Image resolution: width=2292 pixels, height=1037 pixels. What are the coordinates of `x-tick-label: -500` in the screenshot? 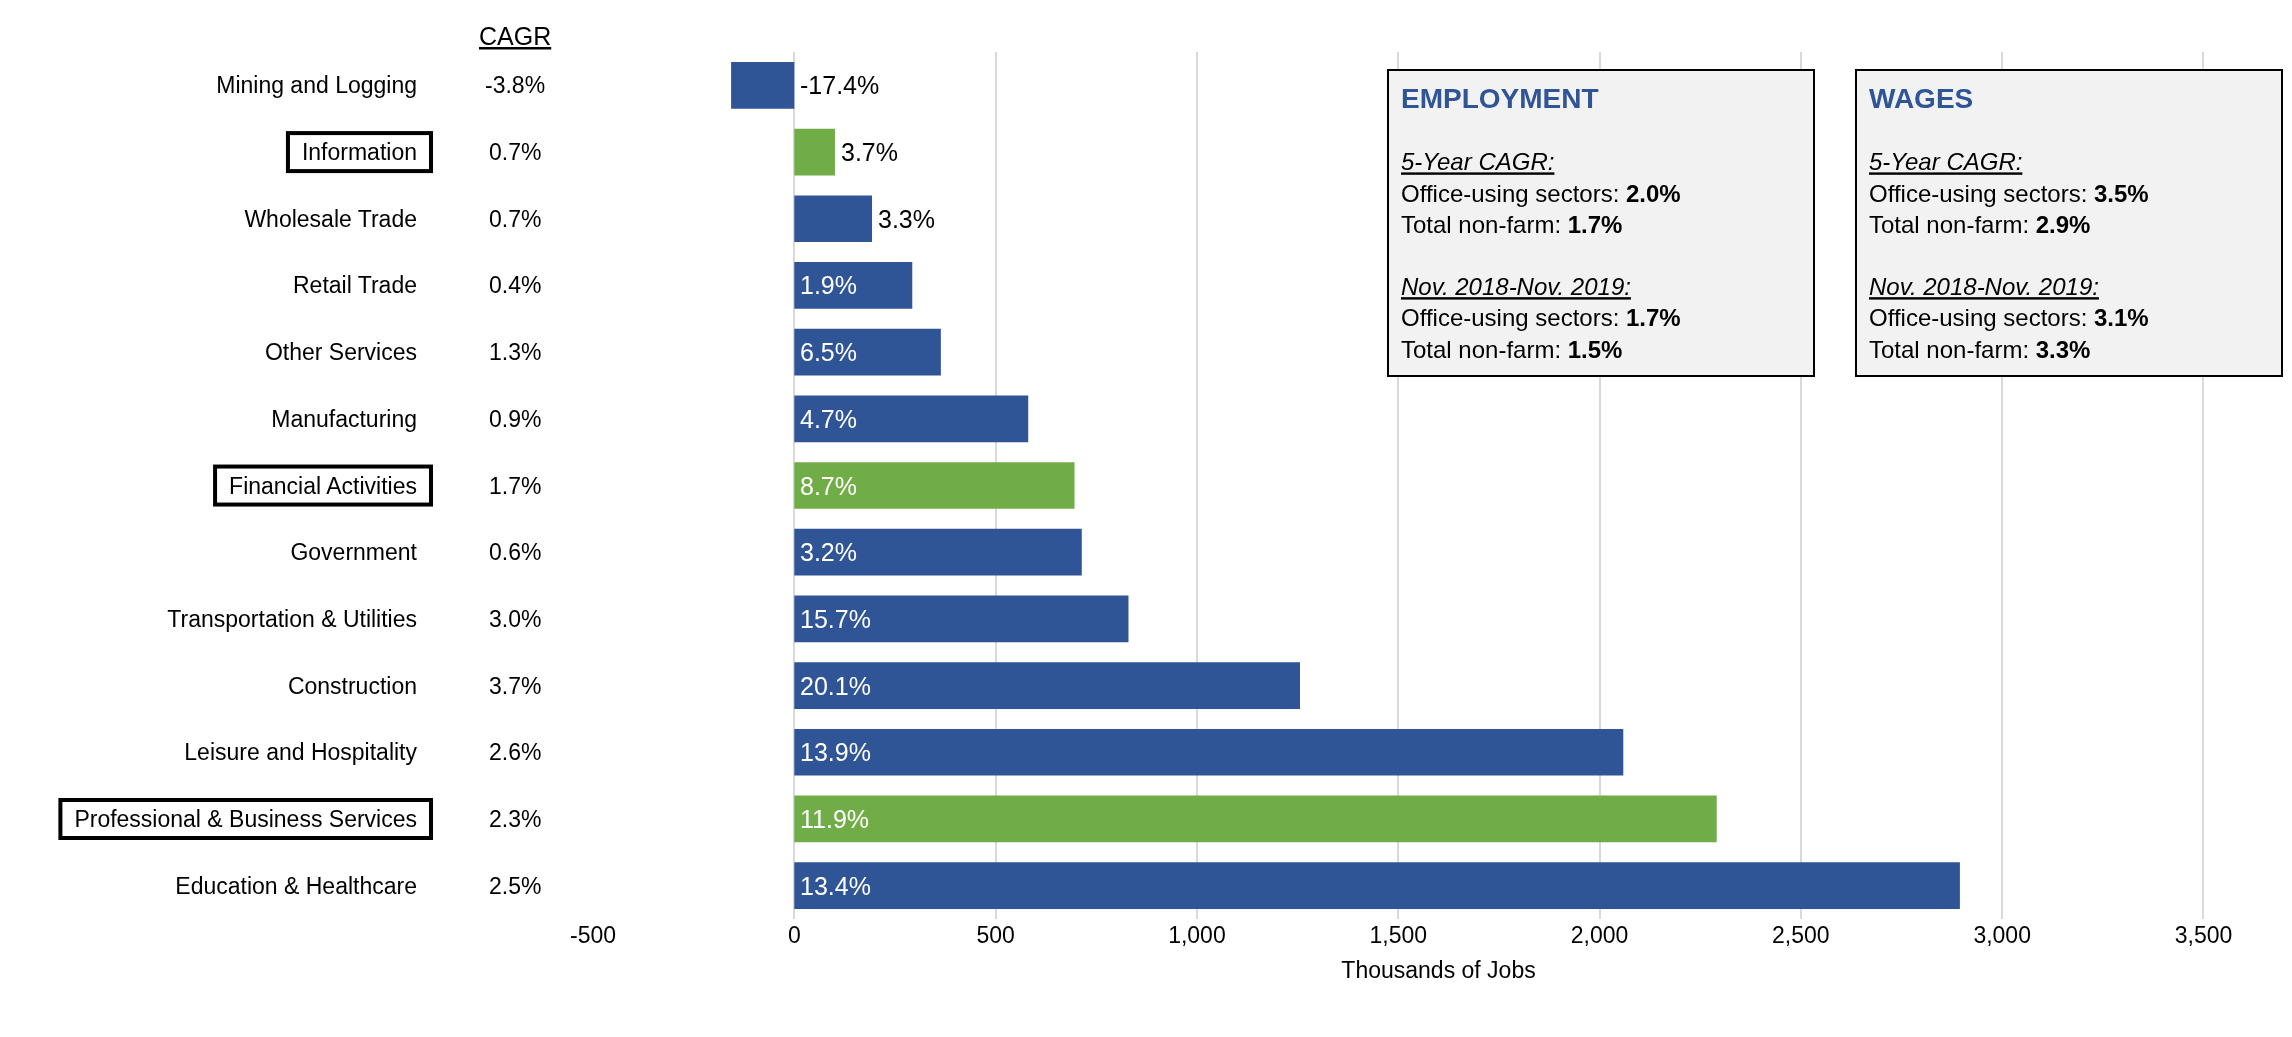 It's located at (593, 935).